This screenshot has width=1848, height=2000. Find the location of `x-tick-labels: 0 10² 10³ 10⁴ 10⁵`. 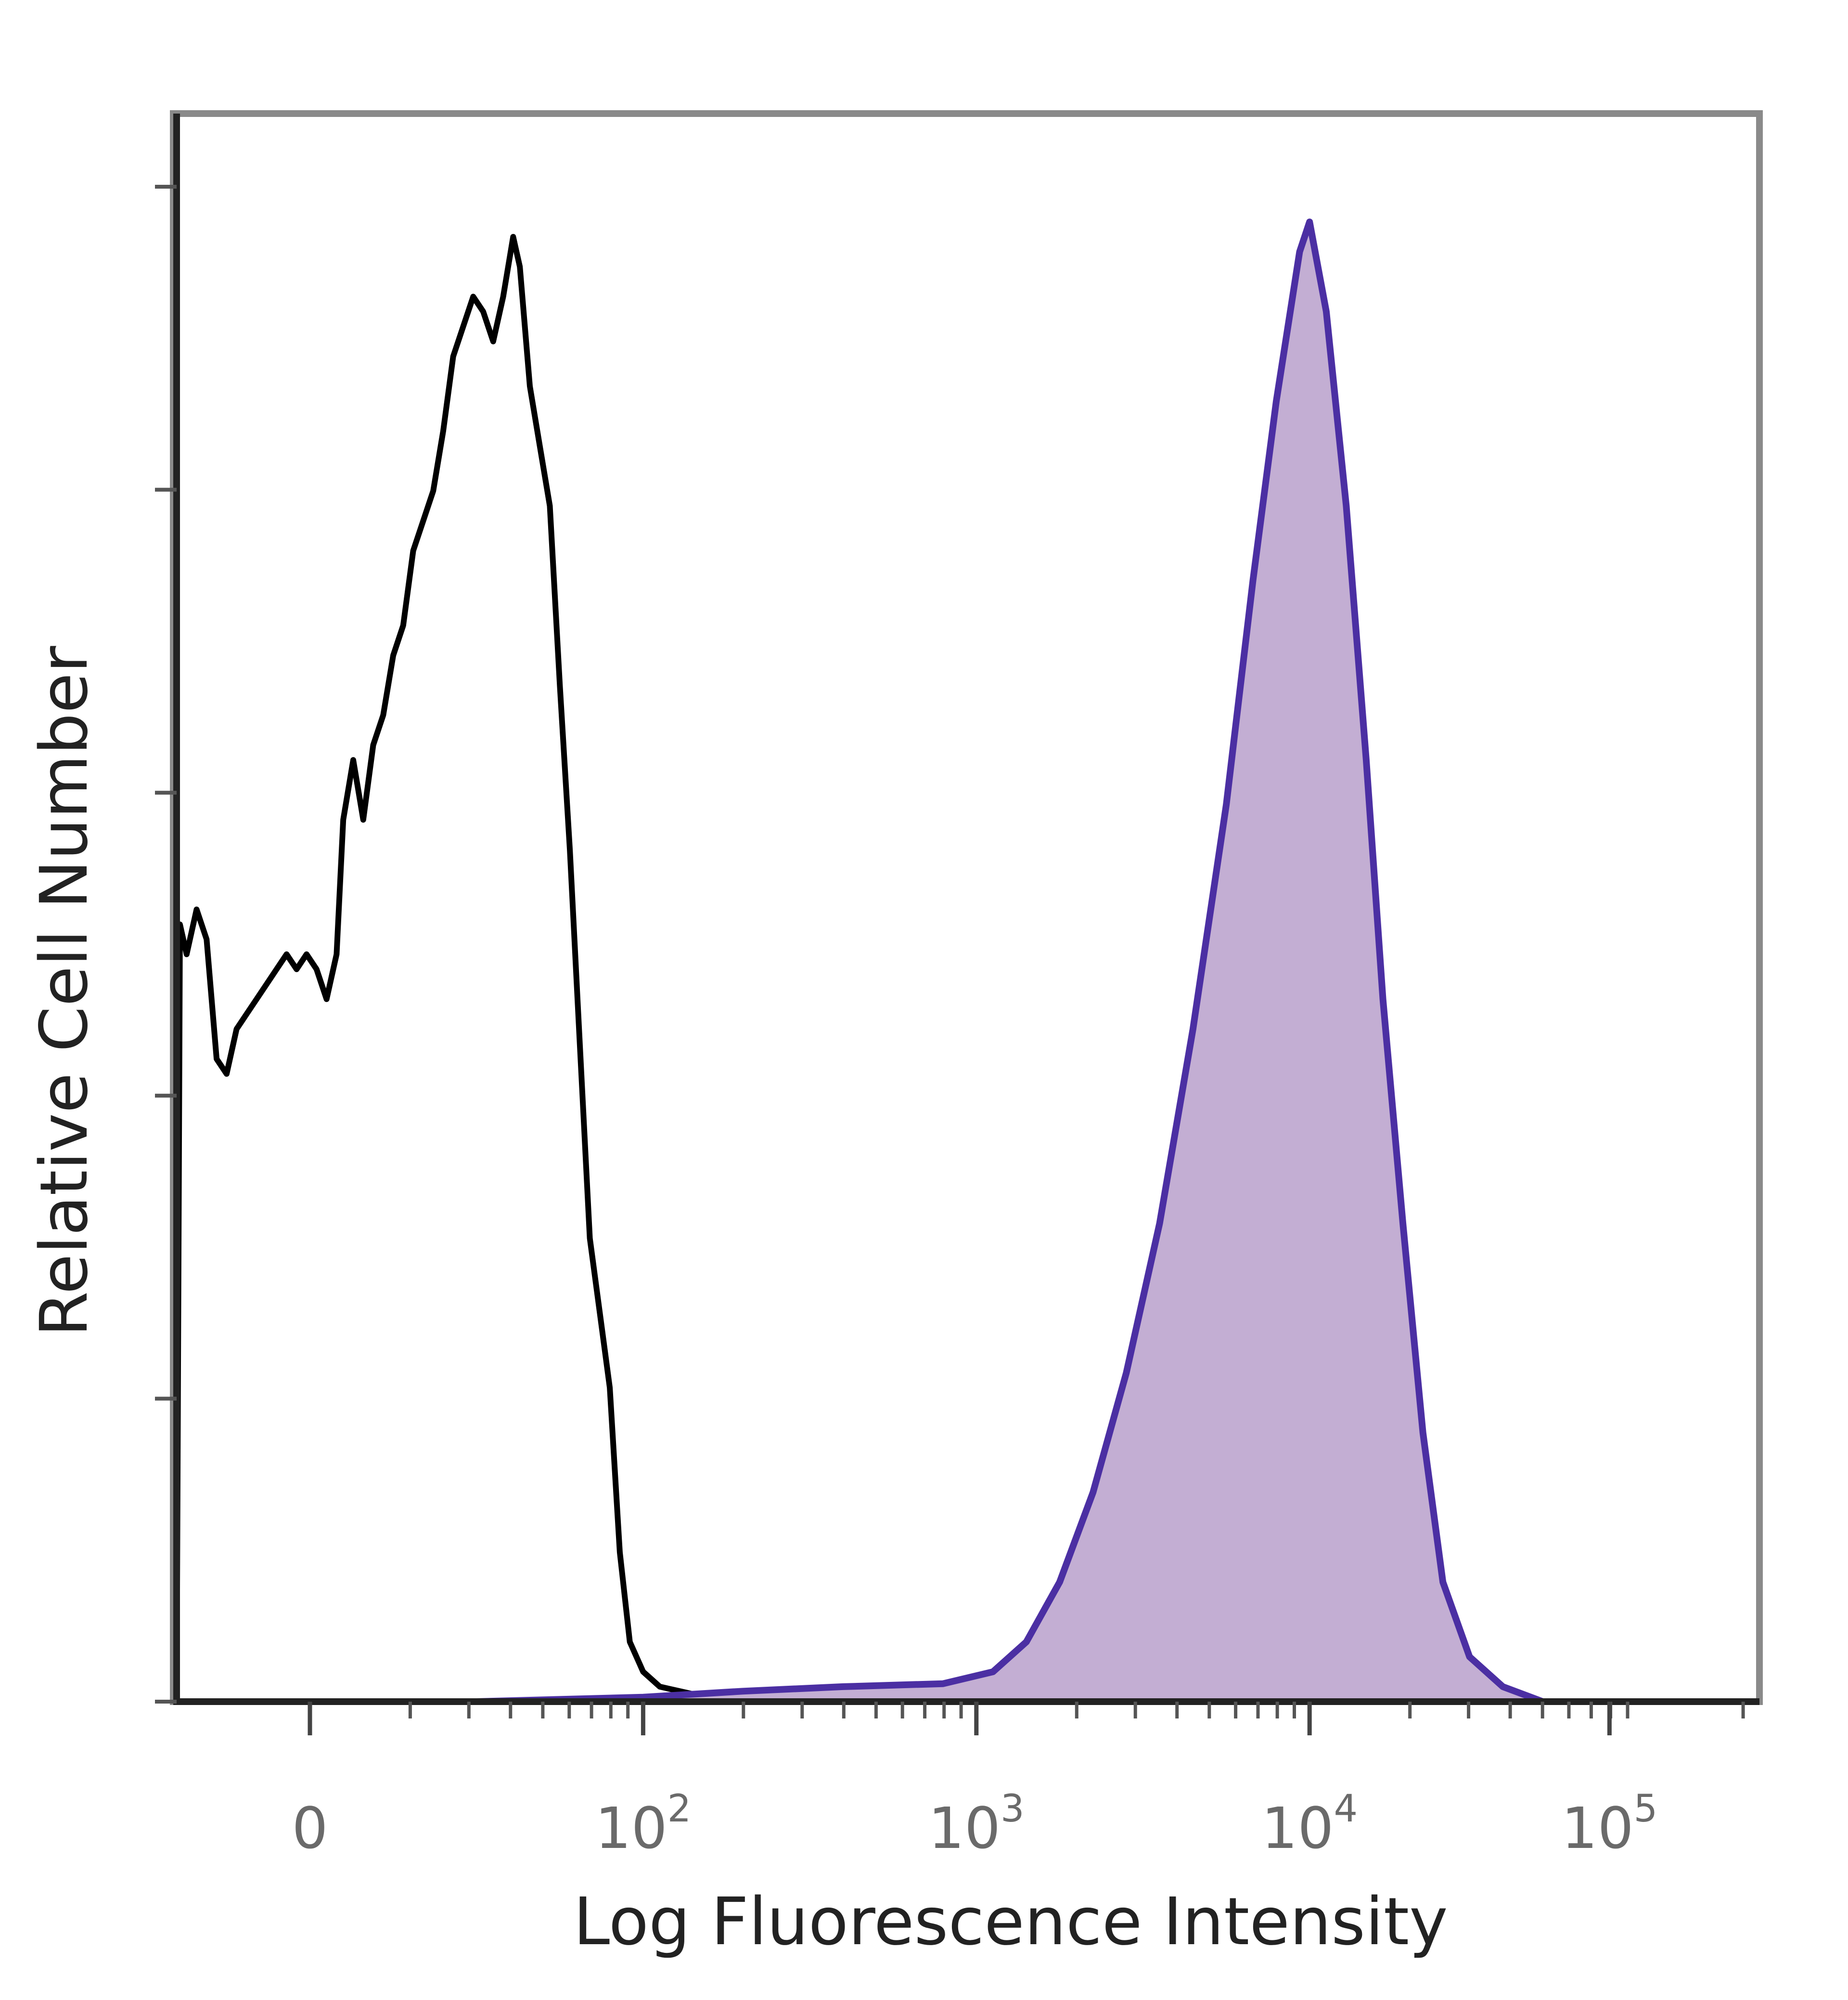

x-tick-labels: 0 10² 10³ 10⁴ 10⁵ is located at coordinates (974, 1824).